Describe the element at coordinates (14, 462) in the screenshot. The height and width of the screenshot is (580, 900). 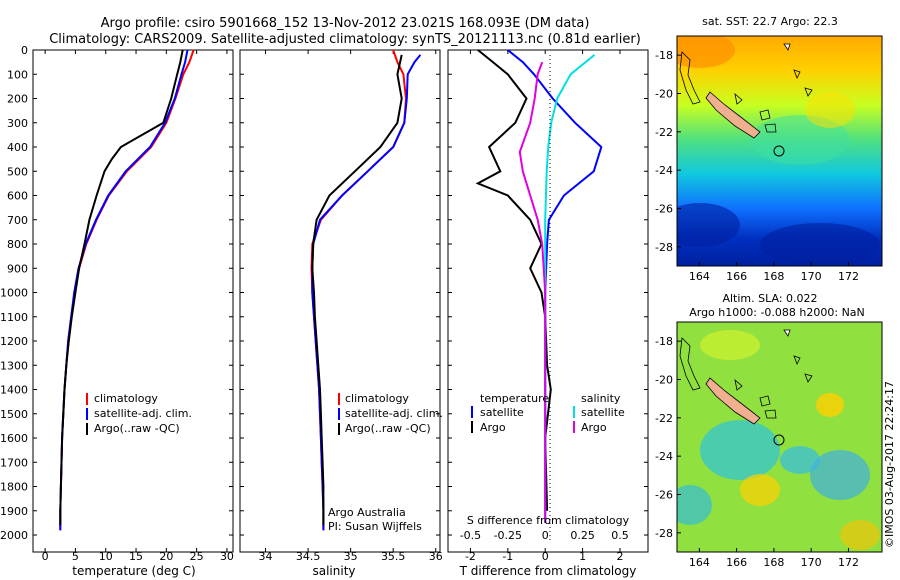
I see `depth-tick-label: 1700` at that location.